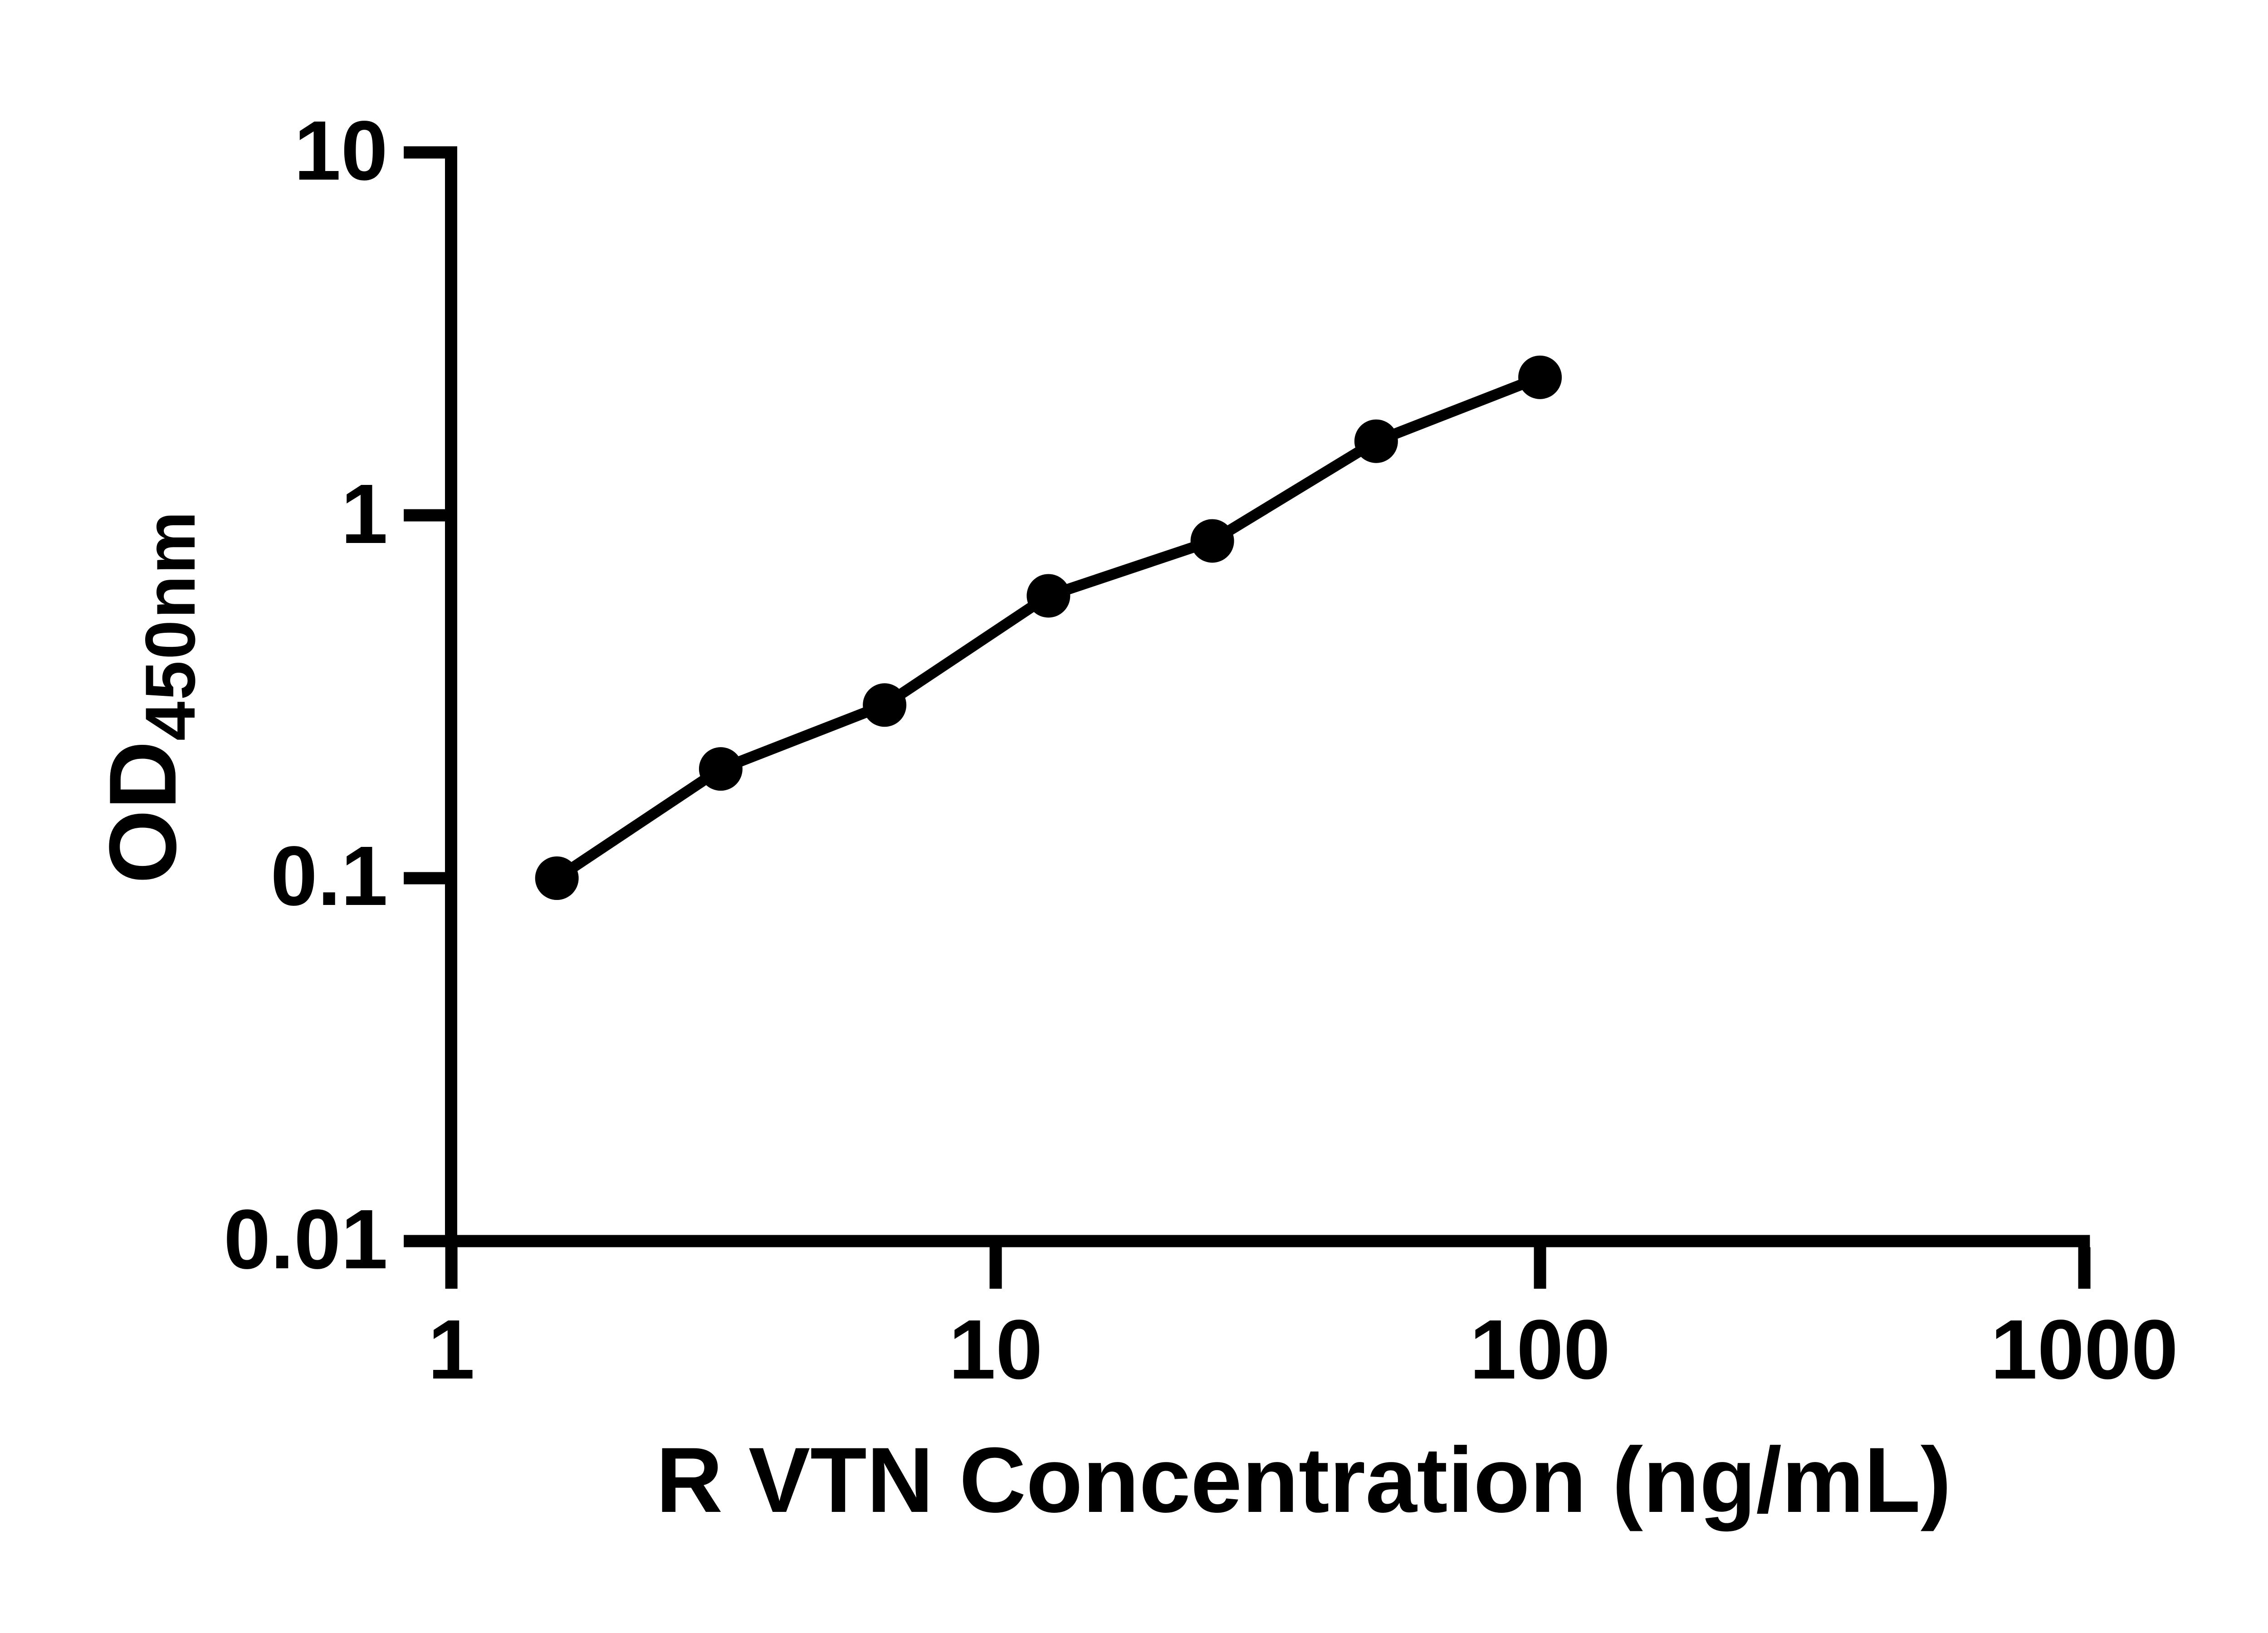 Image resolution: width=2268 pixels, height=1633 pixels. I want to click on x-tick-label: 100, so click(1540, 1351).